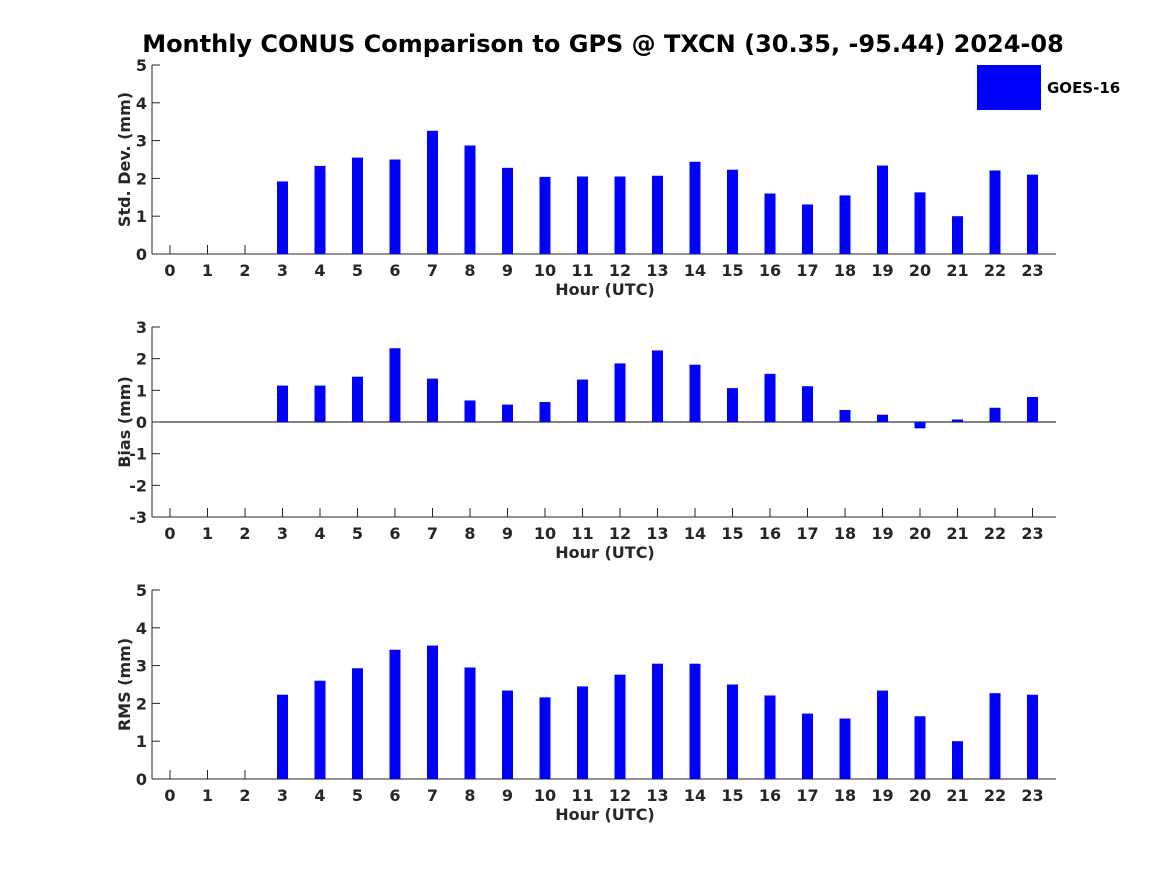 The image size is (1167, 875). What do you see at coordinates (124, 422) in the screenshot?
I see `y-axis-title: Bias (mm)` at bounding box center [124, 422].